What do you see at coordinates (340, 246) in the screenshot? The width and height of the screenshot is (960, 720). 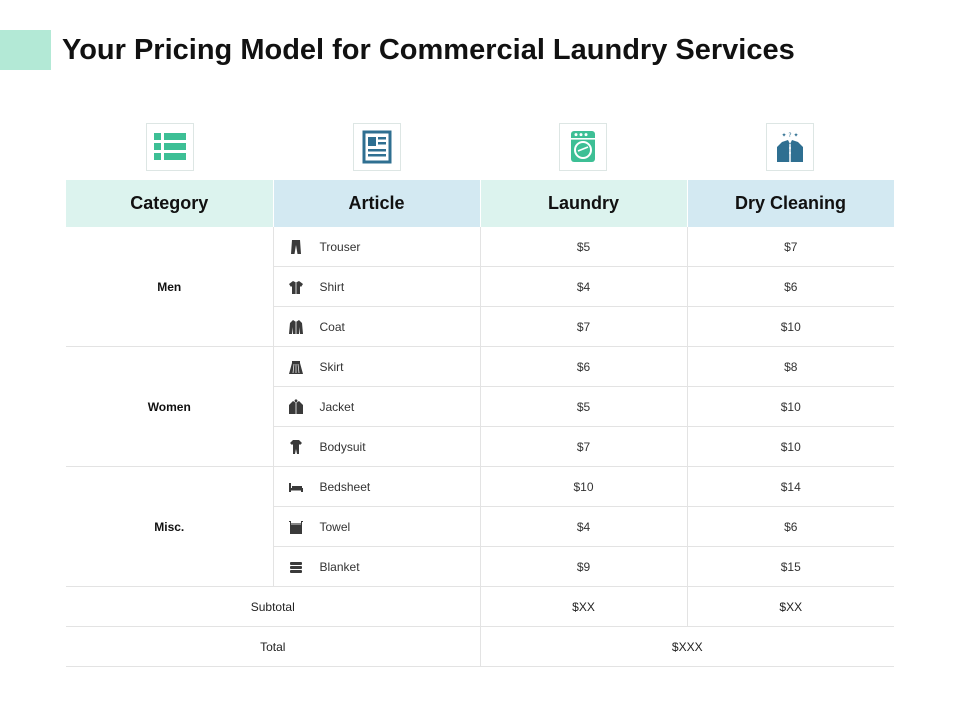 I see `article-label: Trouser` at bounding box center [340, 246].